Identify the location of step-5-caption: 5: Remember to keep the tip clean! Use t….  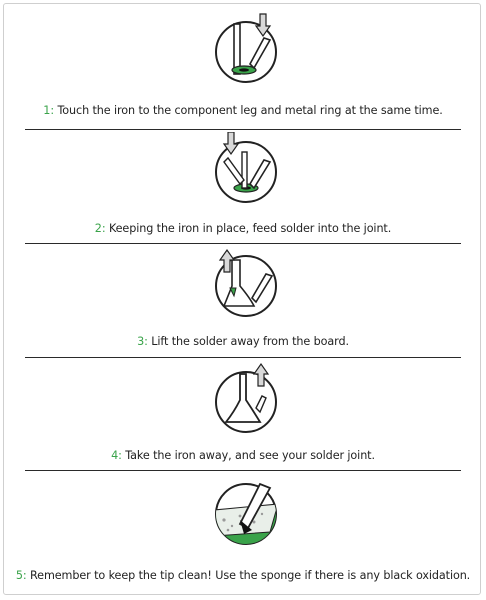
(243, 575).